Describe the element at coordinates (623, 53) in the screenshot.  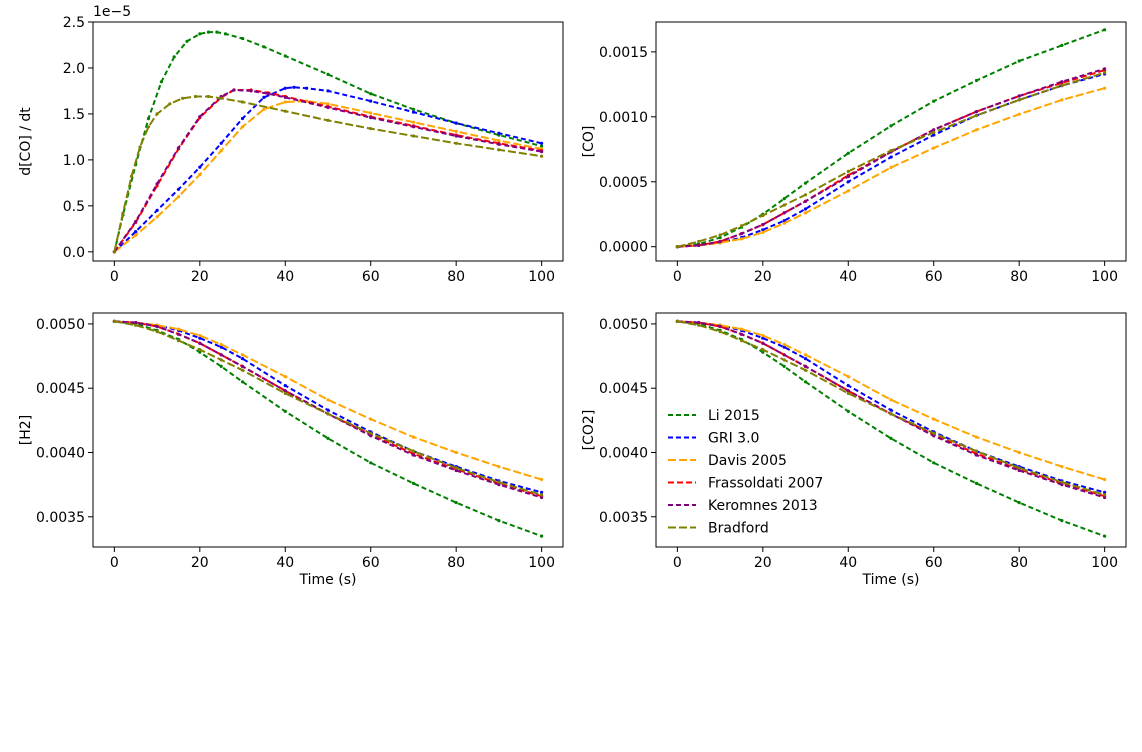
I see `y-tick-label: 0.0015` at that location.